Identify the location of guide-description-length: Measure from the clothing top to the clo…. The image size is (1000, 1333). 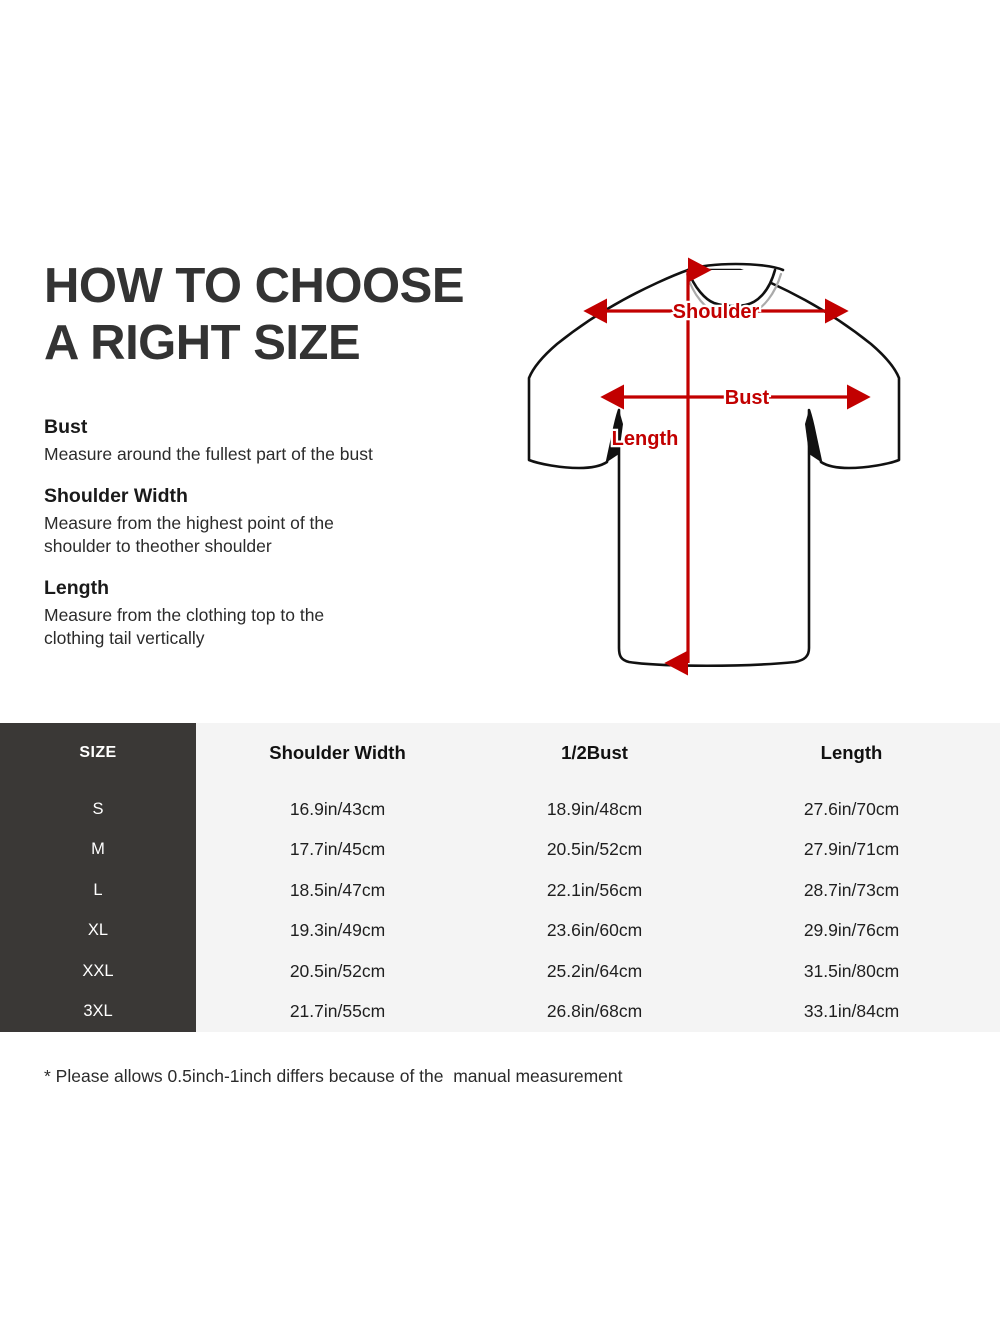
(184, 626).